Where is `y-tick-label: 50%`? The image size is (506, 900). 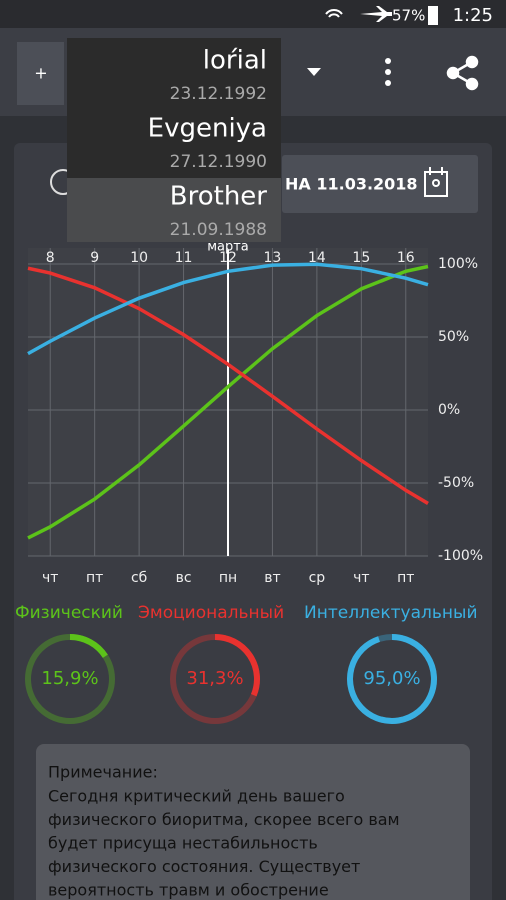
y-tick-label: 50% is located at coordinates (453, 337).